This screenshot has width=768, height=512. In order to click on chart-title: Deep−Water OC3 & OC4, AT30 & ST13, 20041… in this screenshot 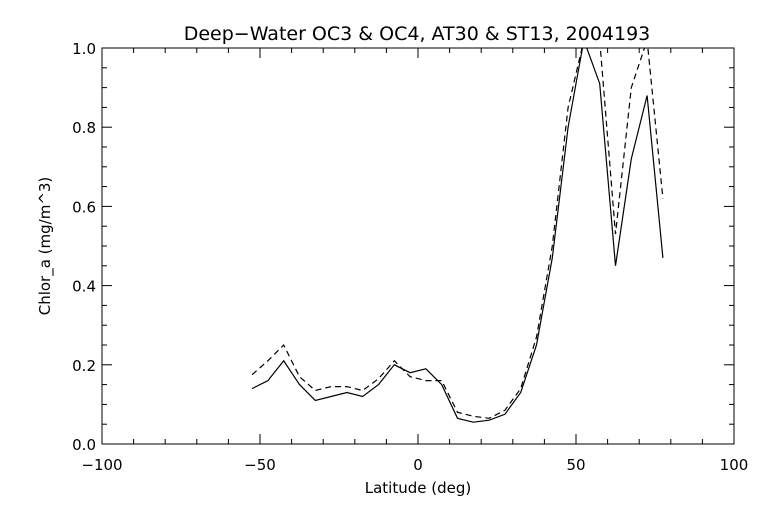, I will do `click(417, 34)`.